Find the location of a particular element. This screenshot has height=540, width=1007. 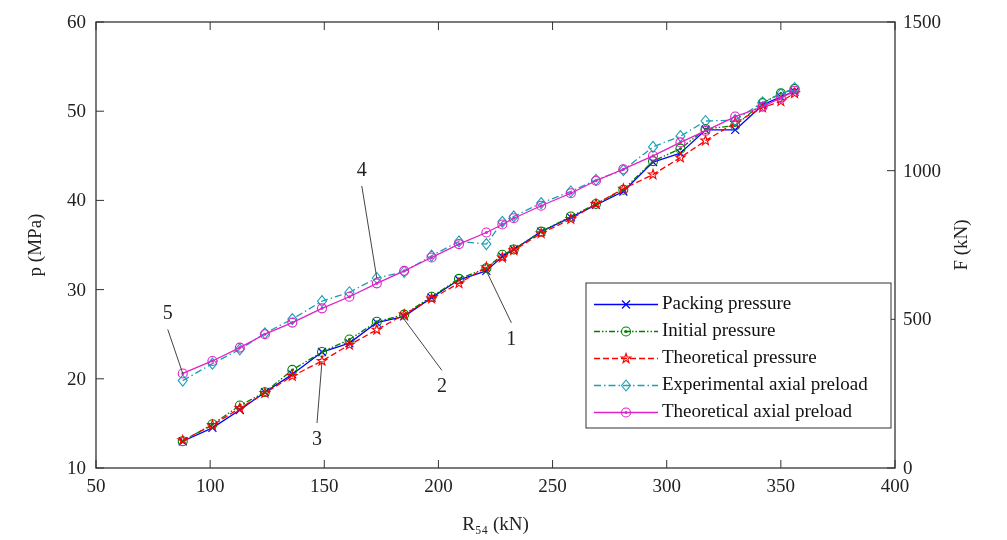

legend-label: Initial pressure is located at coordinates (719, 329).